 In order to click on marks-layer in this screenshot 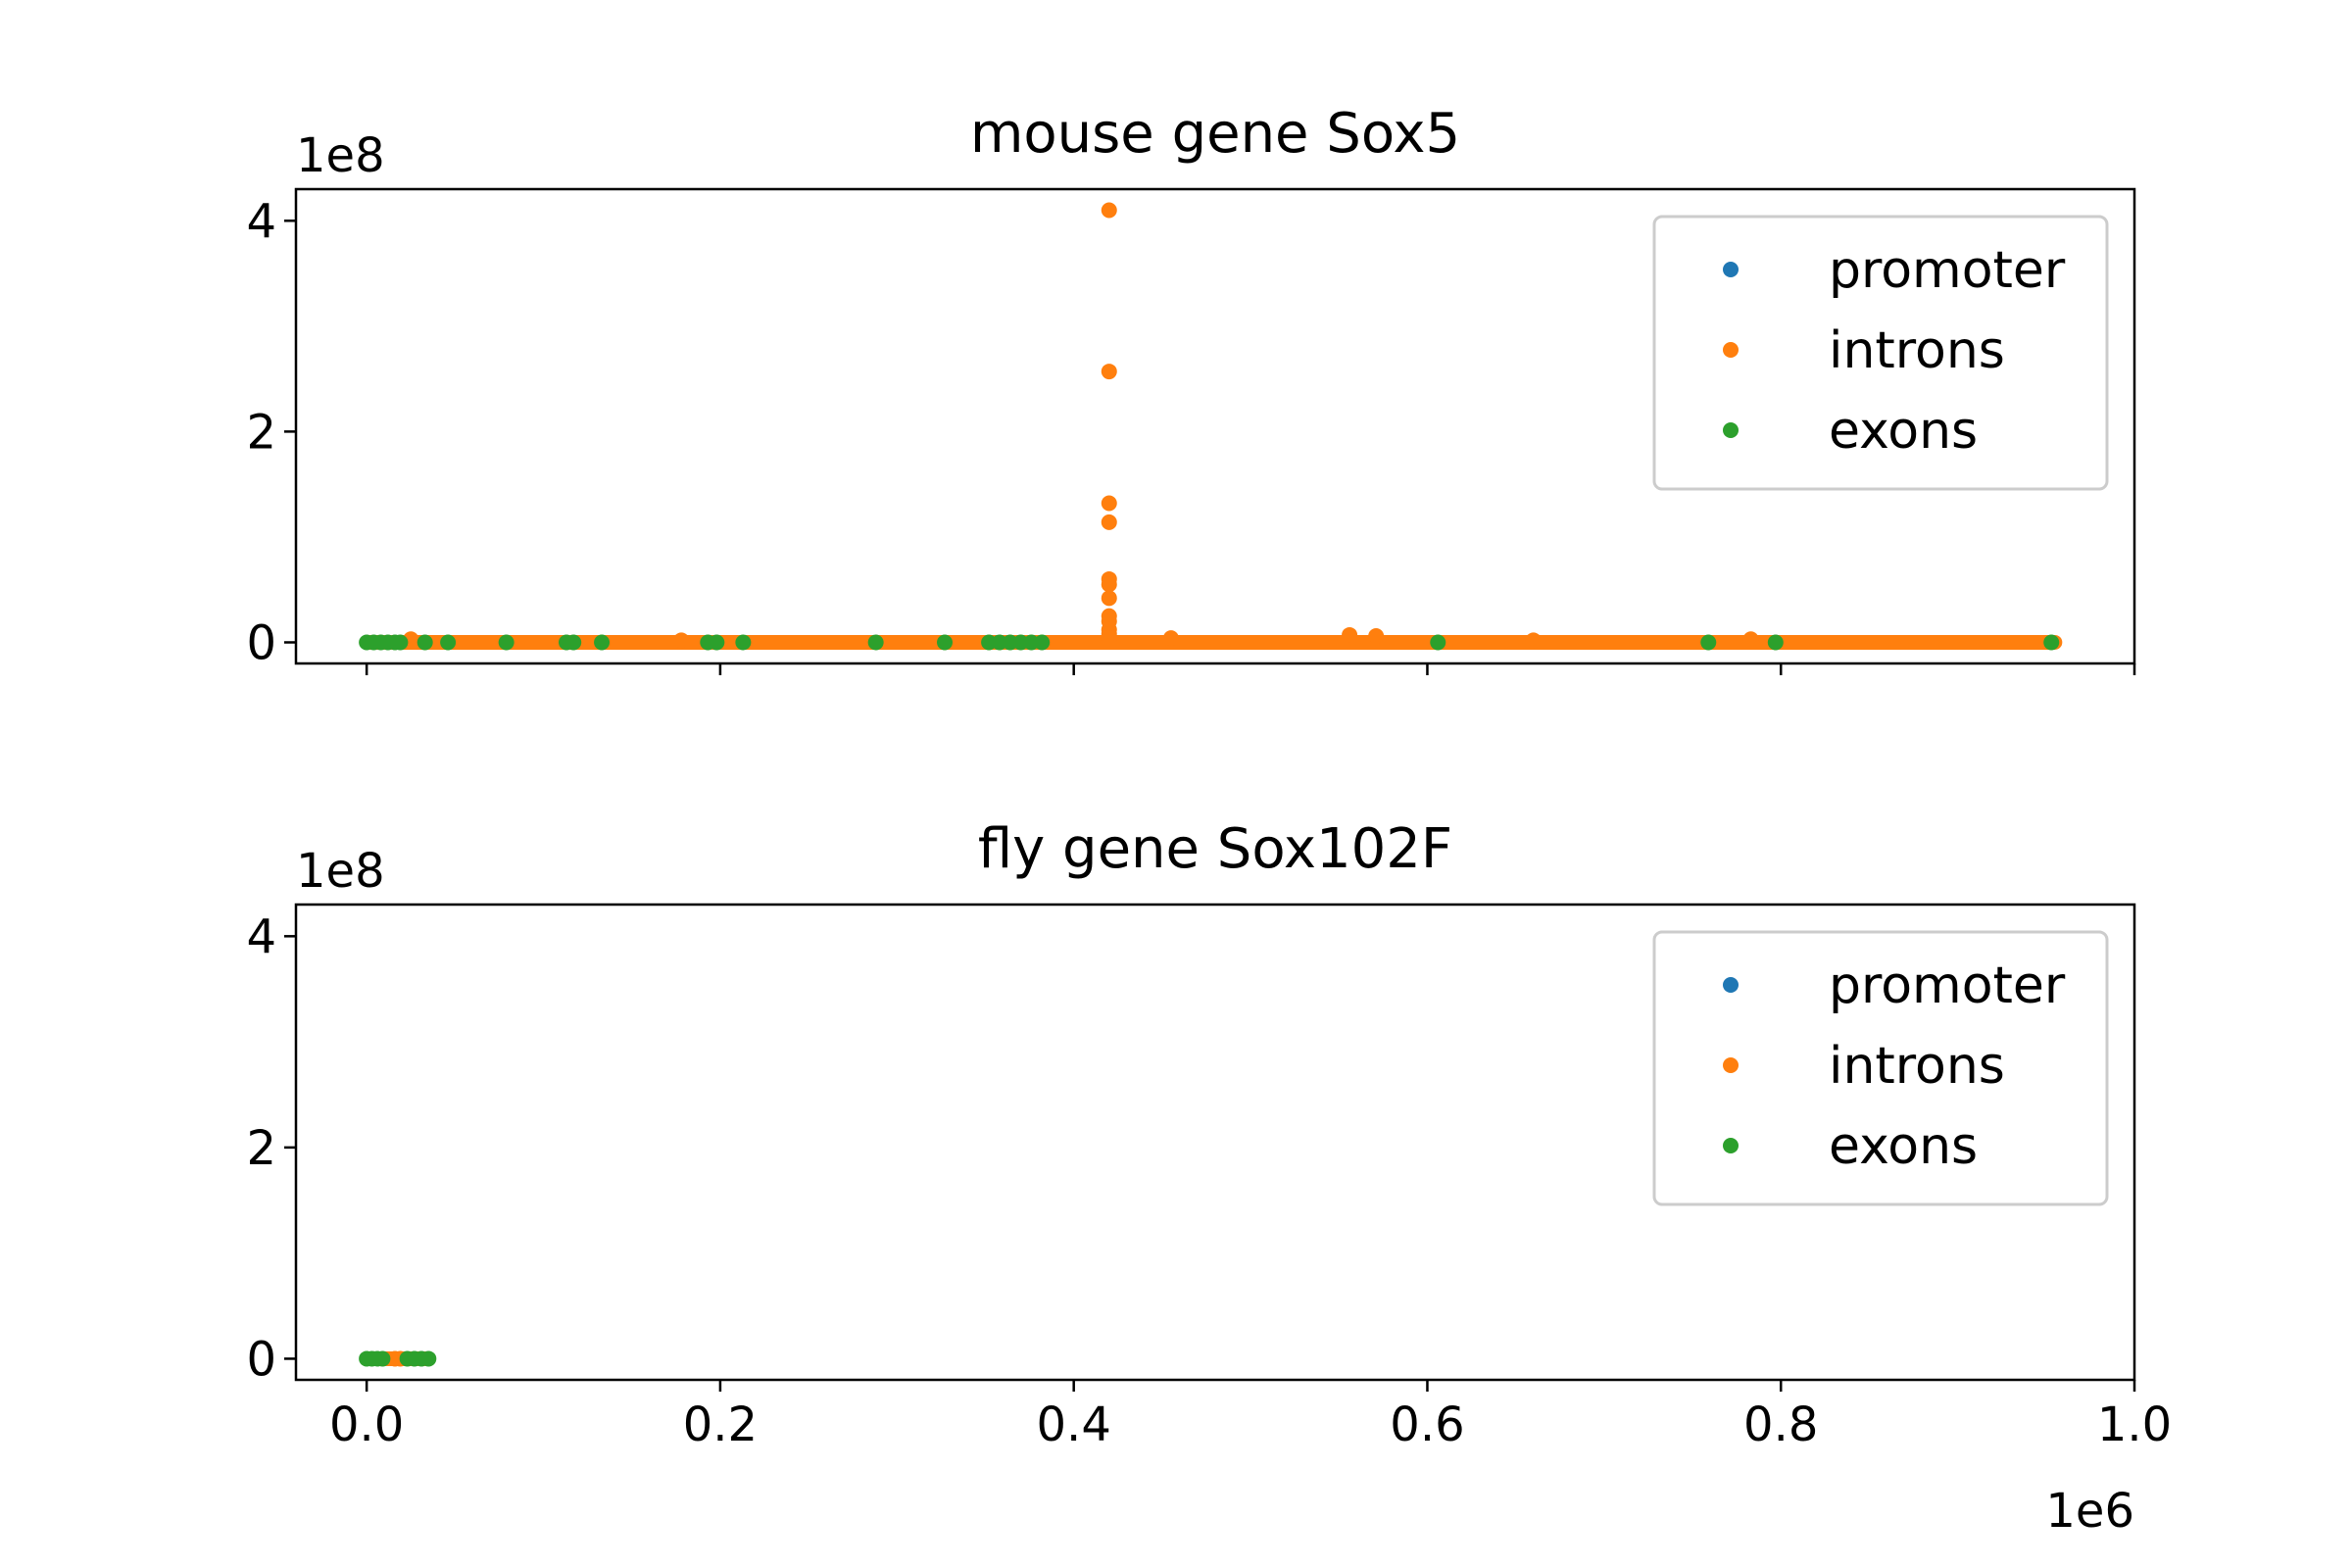, I will do `click(398, 1358)`.